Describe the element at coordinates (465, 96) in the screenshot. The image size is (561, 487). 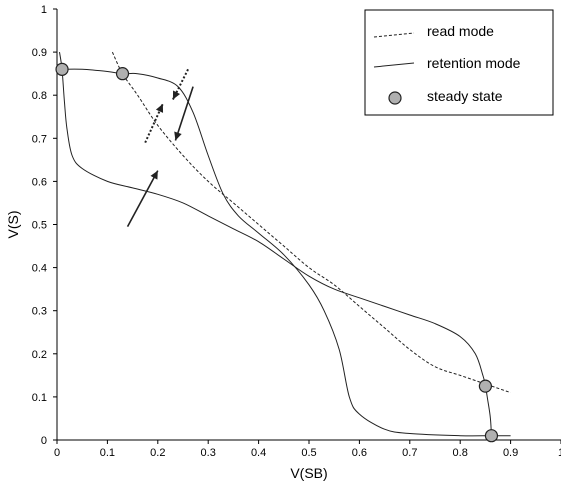
I see `legend-steady-state-label: steady state` at that location.